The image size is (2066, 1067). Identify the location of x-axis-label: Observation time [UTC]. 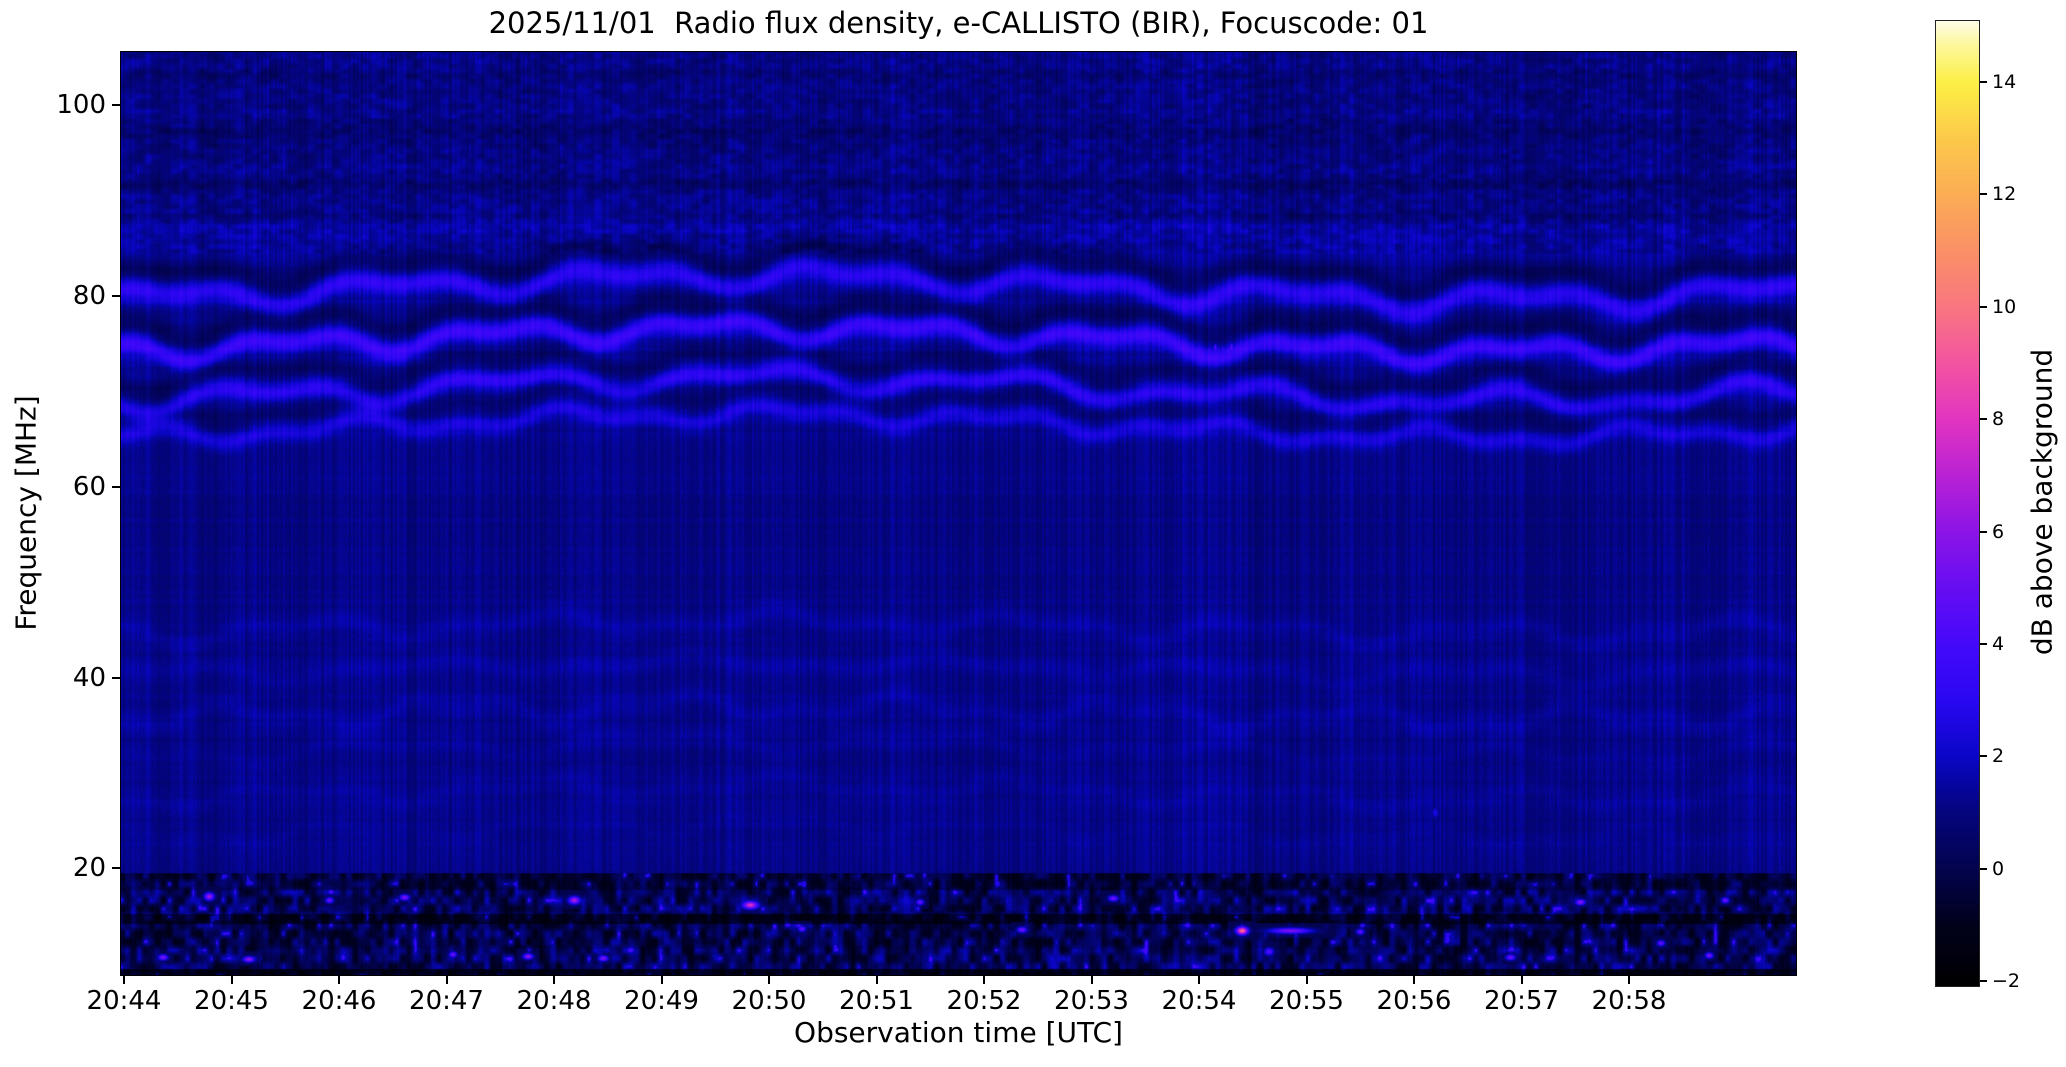
(958, 1032).